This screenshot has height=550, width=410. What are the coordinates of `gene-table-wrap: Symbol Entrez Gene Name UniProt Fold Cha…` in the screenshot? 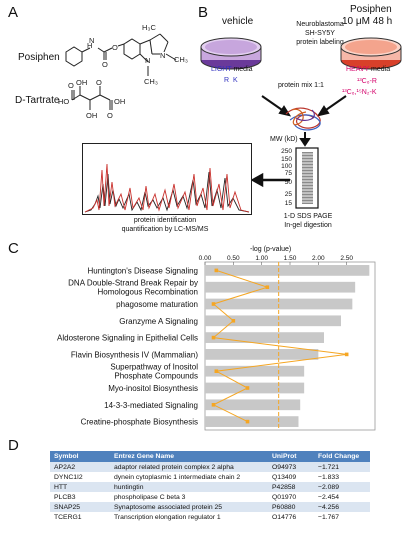 It's located at (210, 486).